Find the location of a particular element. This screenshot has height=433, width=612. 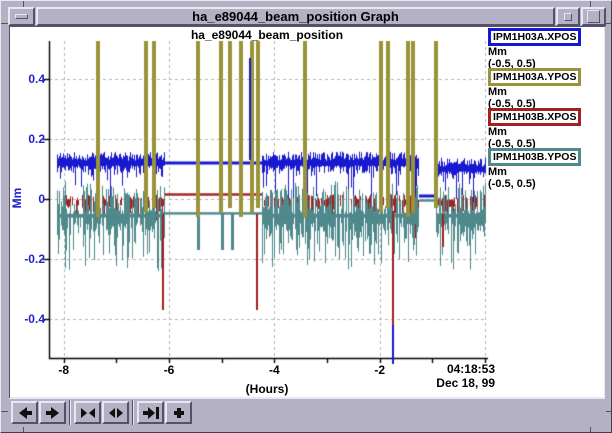

zoom-in-horizontal-icon is located at coordinates (87, 412).